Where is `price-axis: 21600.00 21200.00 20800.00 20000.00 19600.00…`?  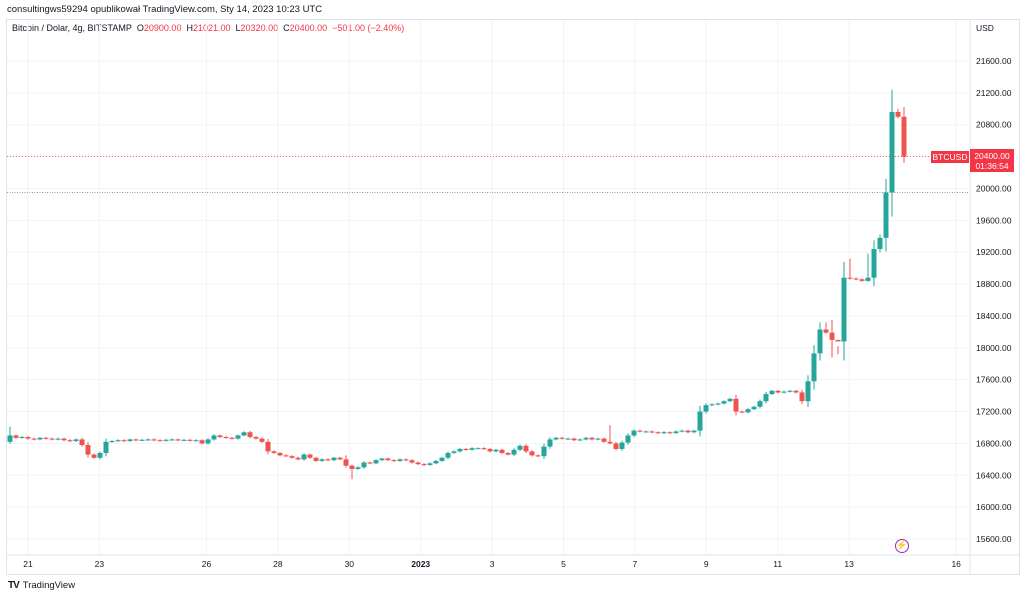 price-axis: 21600.00 21200.00 20800.00 20000.00 19600.00… is located at coordinates (994, 300).